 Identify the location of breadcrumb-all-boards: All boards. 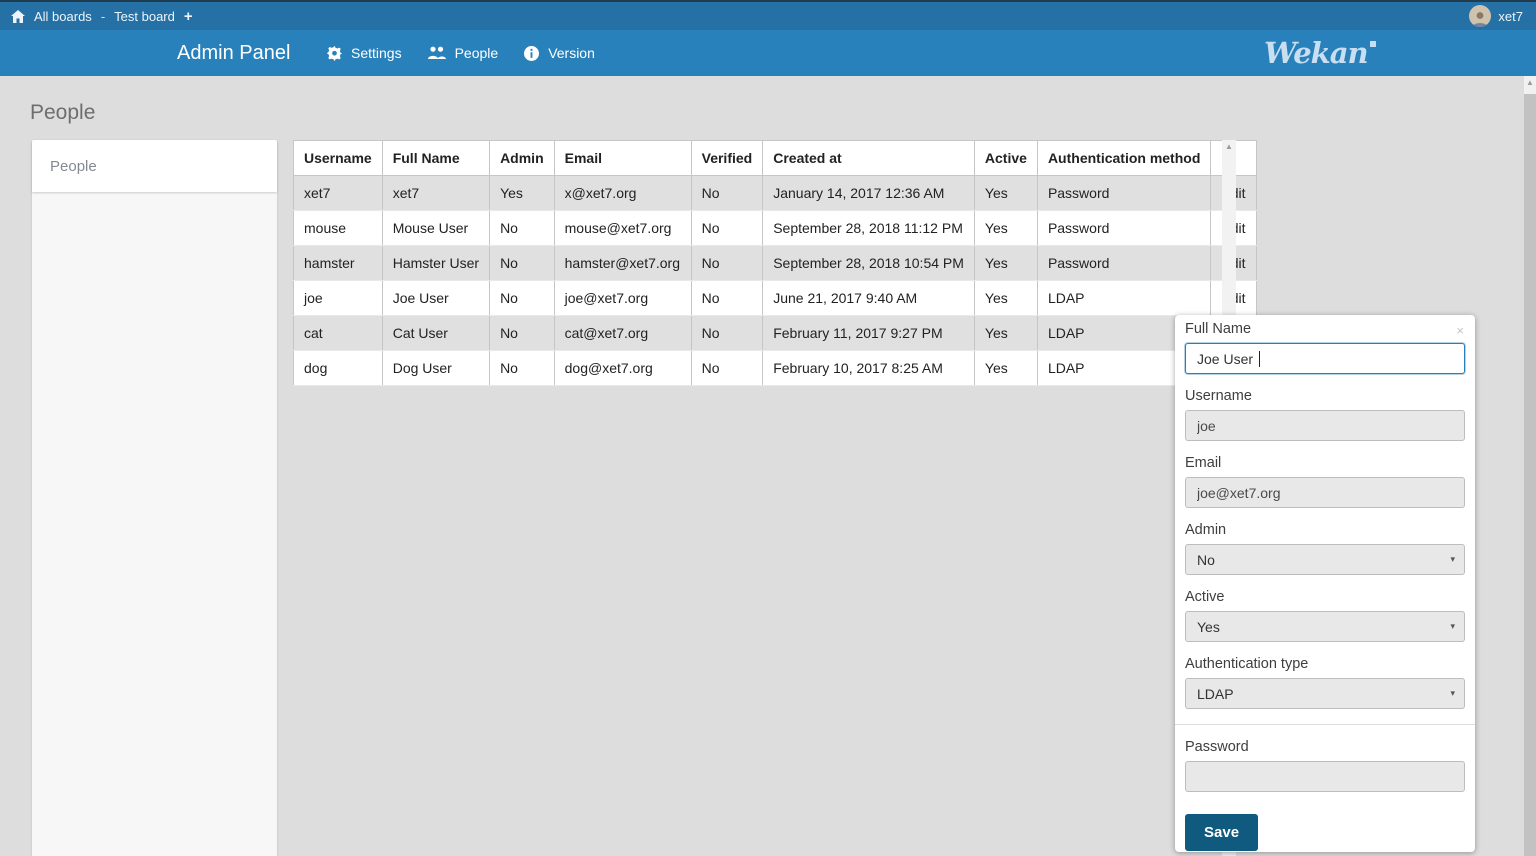
(63, 16).